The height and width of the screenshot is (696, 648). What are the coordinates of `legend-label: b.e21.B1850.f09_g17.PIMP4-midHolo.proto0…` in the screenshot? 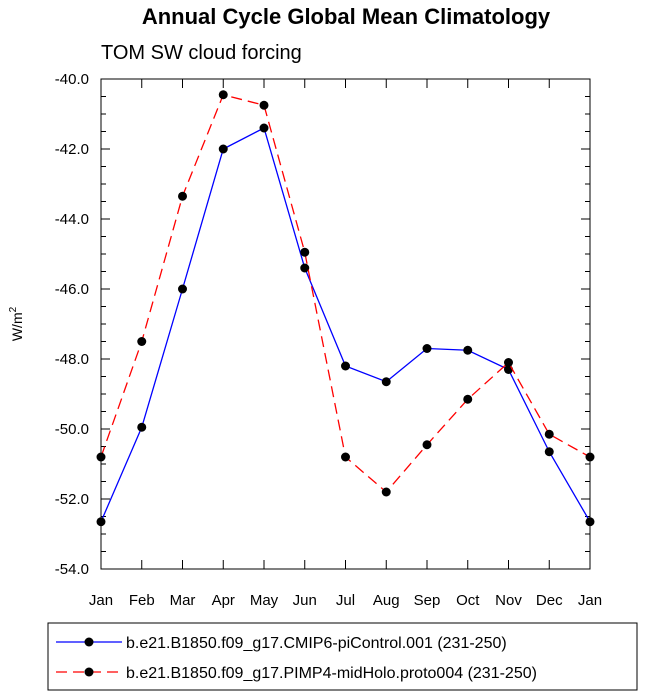 It's located at (331, 673).